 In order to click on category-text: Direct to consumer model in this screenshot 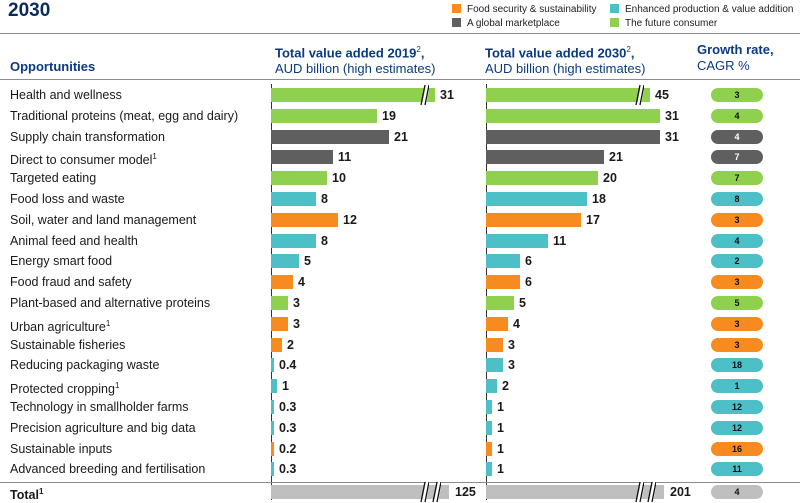, I will do `click(81, 160)`.